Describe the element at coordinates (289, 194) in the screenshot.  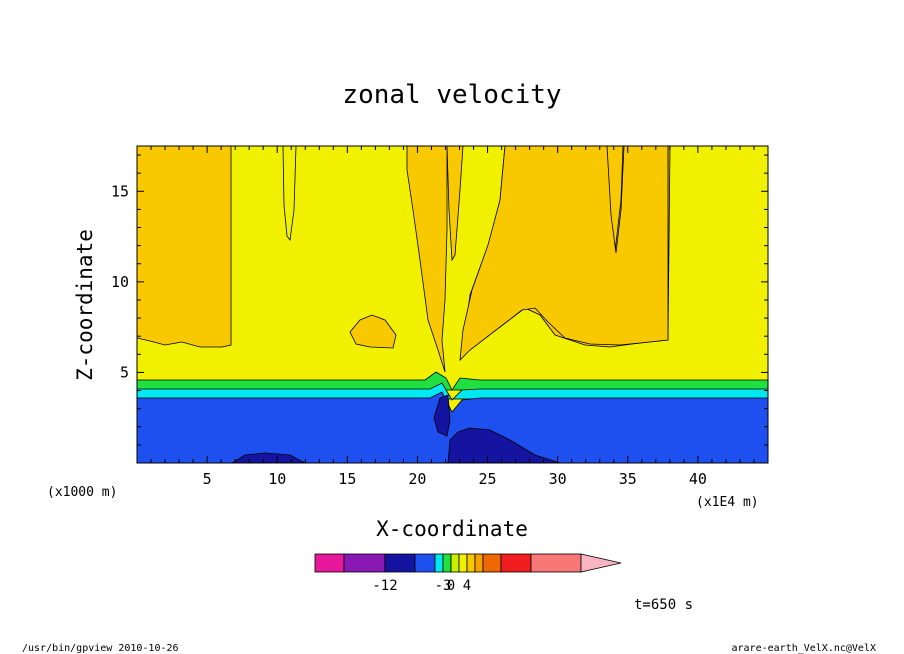
I see `contour-region-orange-left-gap` at that location.